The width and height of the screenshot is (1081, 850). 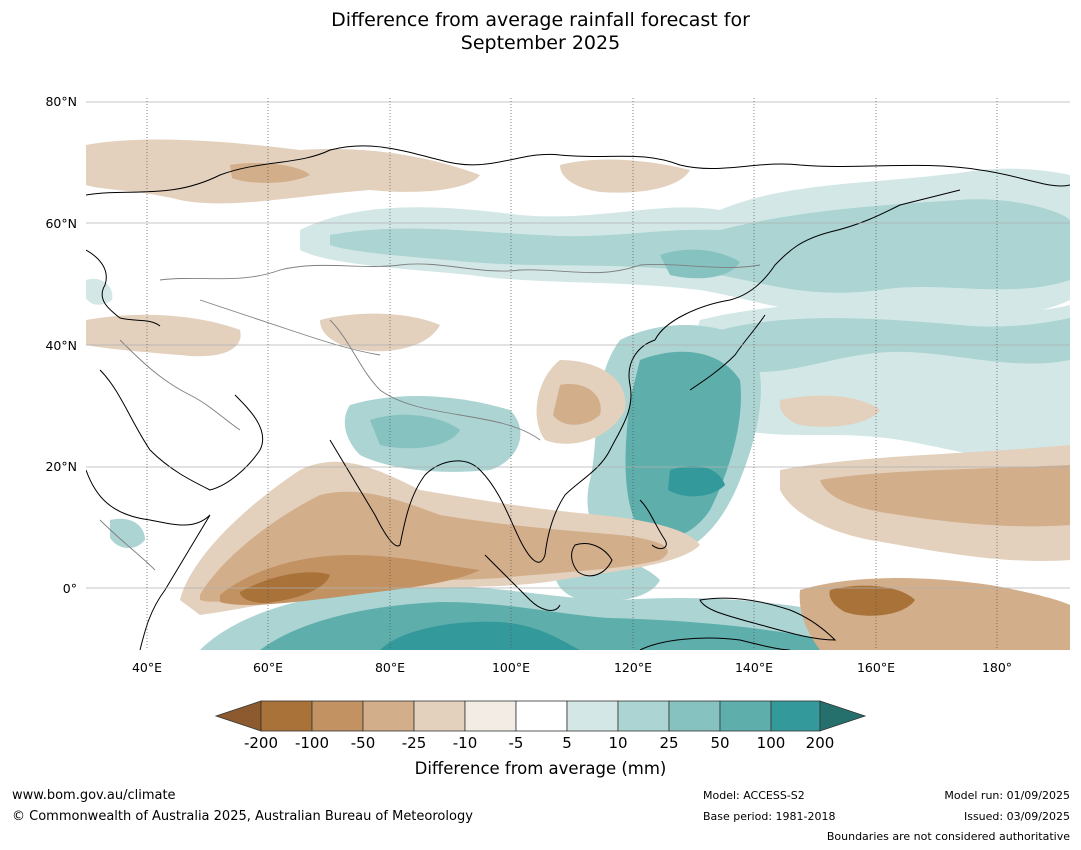 I want to click on boundary-middle-east, so click(x=180, y=385).